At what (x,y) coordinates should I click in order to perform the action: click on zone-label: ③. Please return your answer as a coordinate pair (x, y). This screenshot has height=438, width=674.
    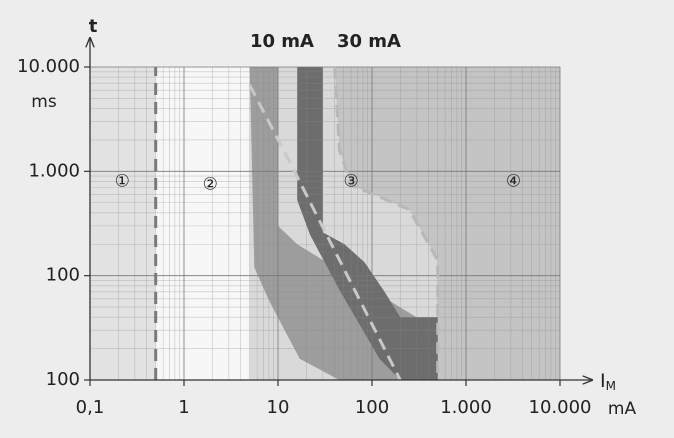
    Looking at the image, I should click on (351, 181).